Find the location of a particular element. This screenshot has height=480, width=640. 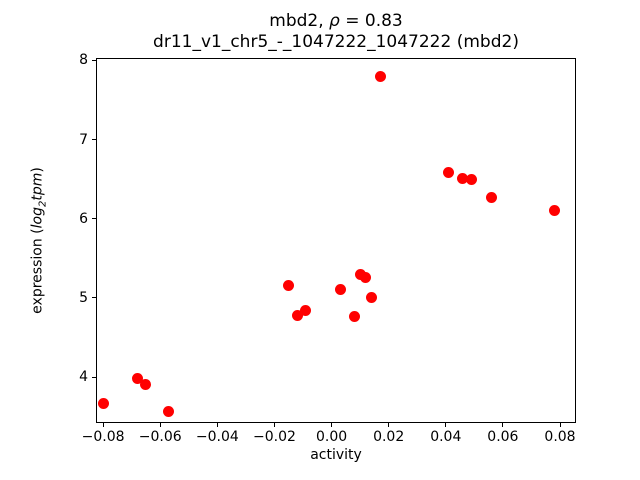

y-label-subscript: 2 is located at coordinates (43, 204).